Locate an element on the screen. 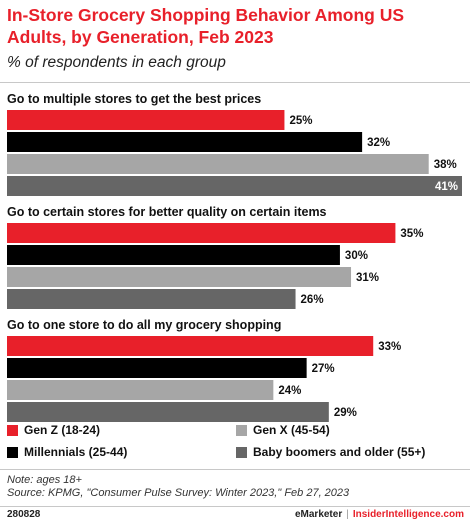 The image size is (470, 522). footer: 280828 eMarketer | InsiderIntelligence.com is located at coordinates (235, 514).